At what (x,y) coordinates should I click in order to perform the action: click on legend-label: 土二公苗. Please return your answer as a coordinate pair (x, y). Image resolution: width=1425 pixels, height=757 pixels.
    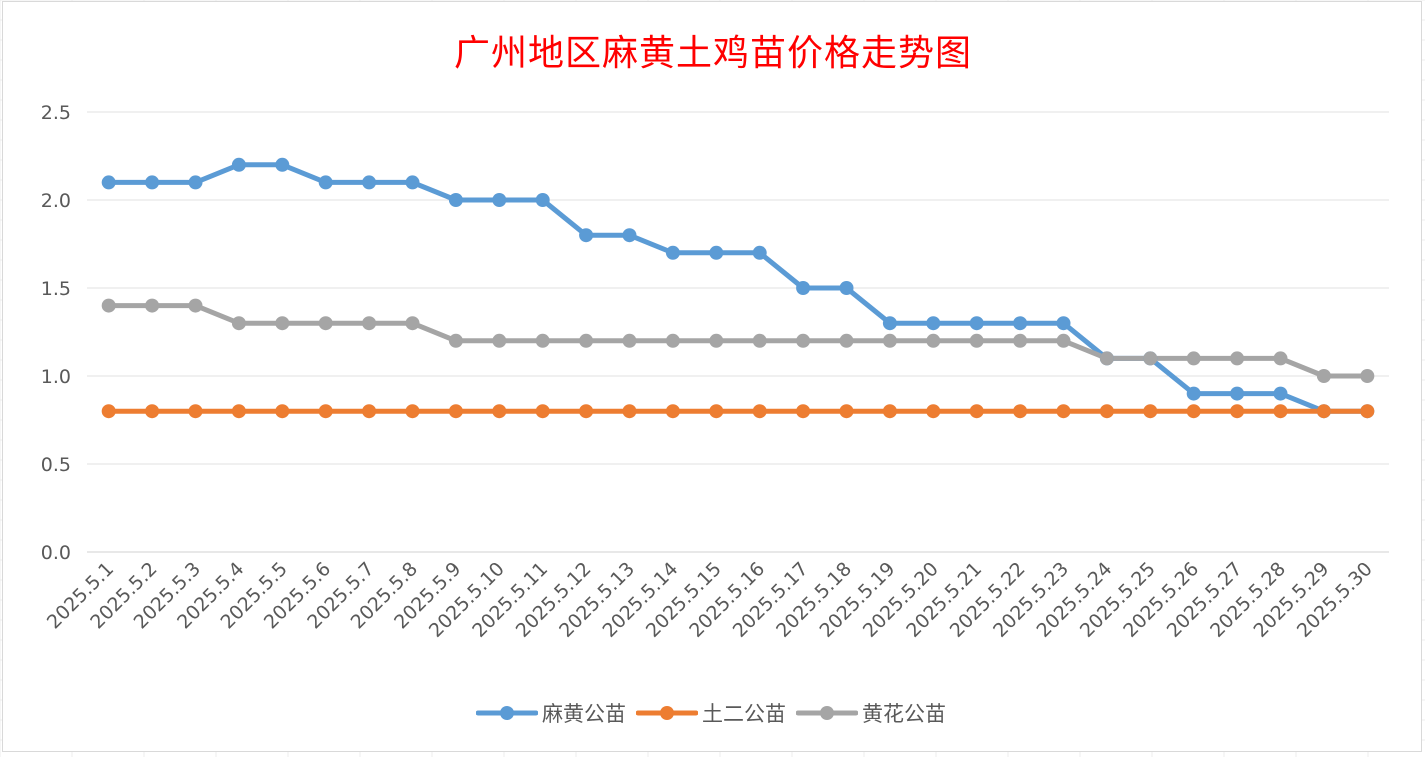
    Looking at the image, I should click on (744, 714).